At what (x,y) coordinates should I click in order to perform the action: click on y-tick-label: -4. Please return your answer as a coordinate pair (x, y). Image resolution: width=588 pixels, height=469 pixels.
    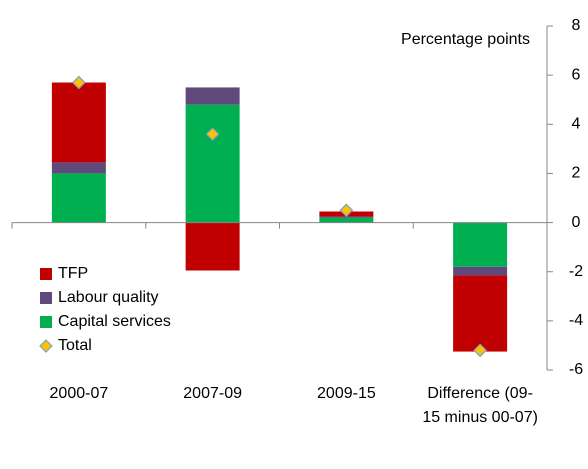
    Looking at the image, I should click on (576, 320).